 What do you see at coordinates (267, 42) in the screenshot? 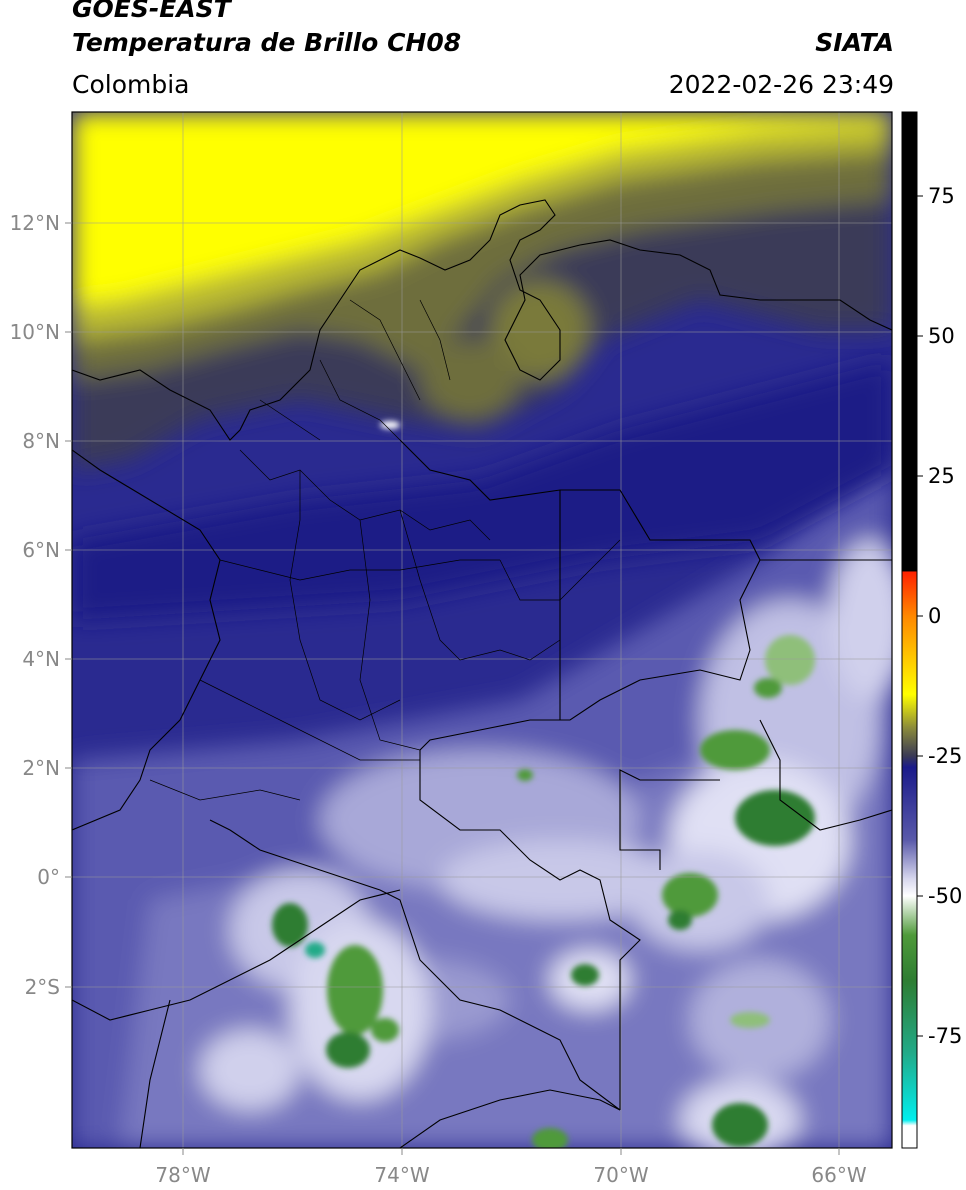
I see `product-title: Temperatura de Brillo CH08` at bounding box center [267, 42].